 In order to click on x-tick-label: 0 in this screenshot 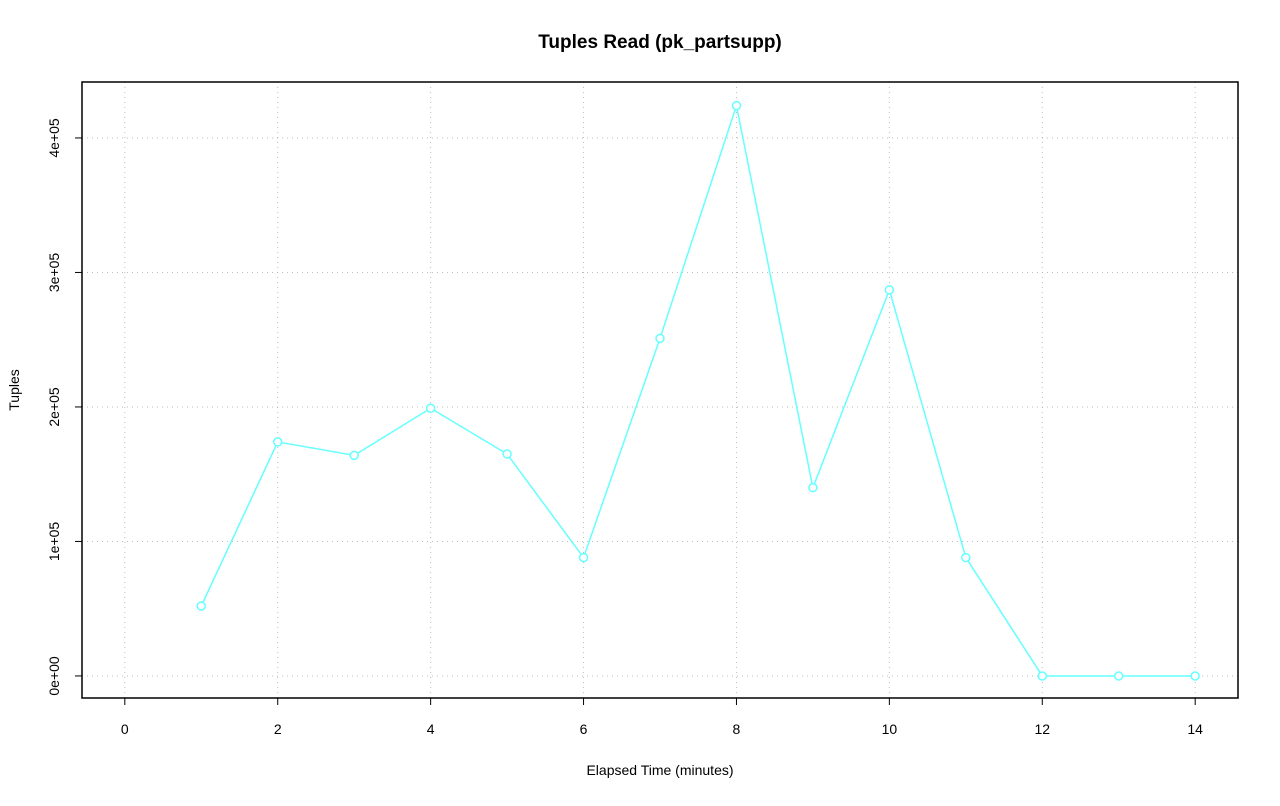, I will do `click(125, 729)`.